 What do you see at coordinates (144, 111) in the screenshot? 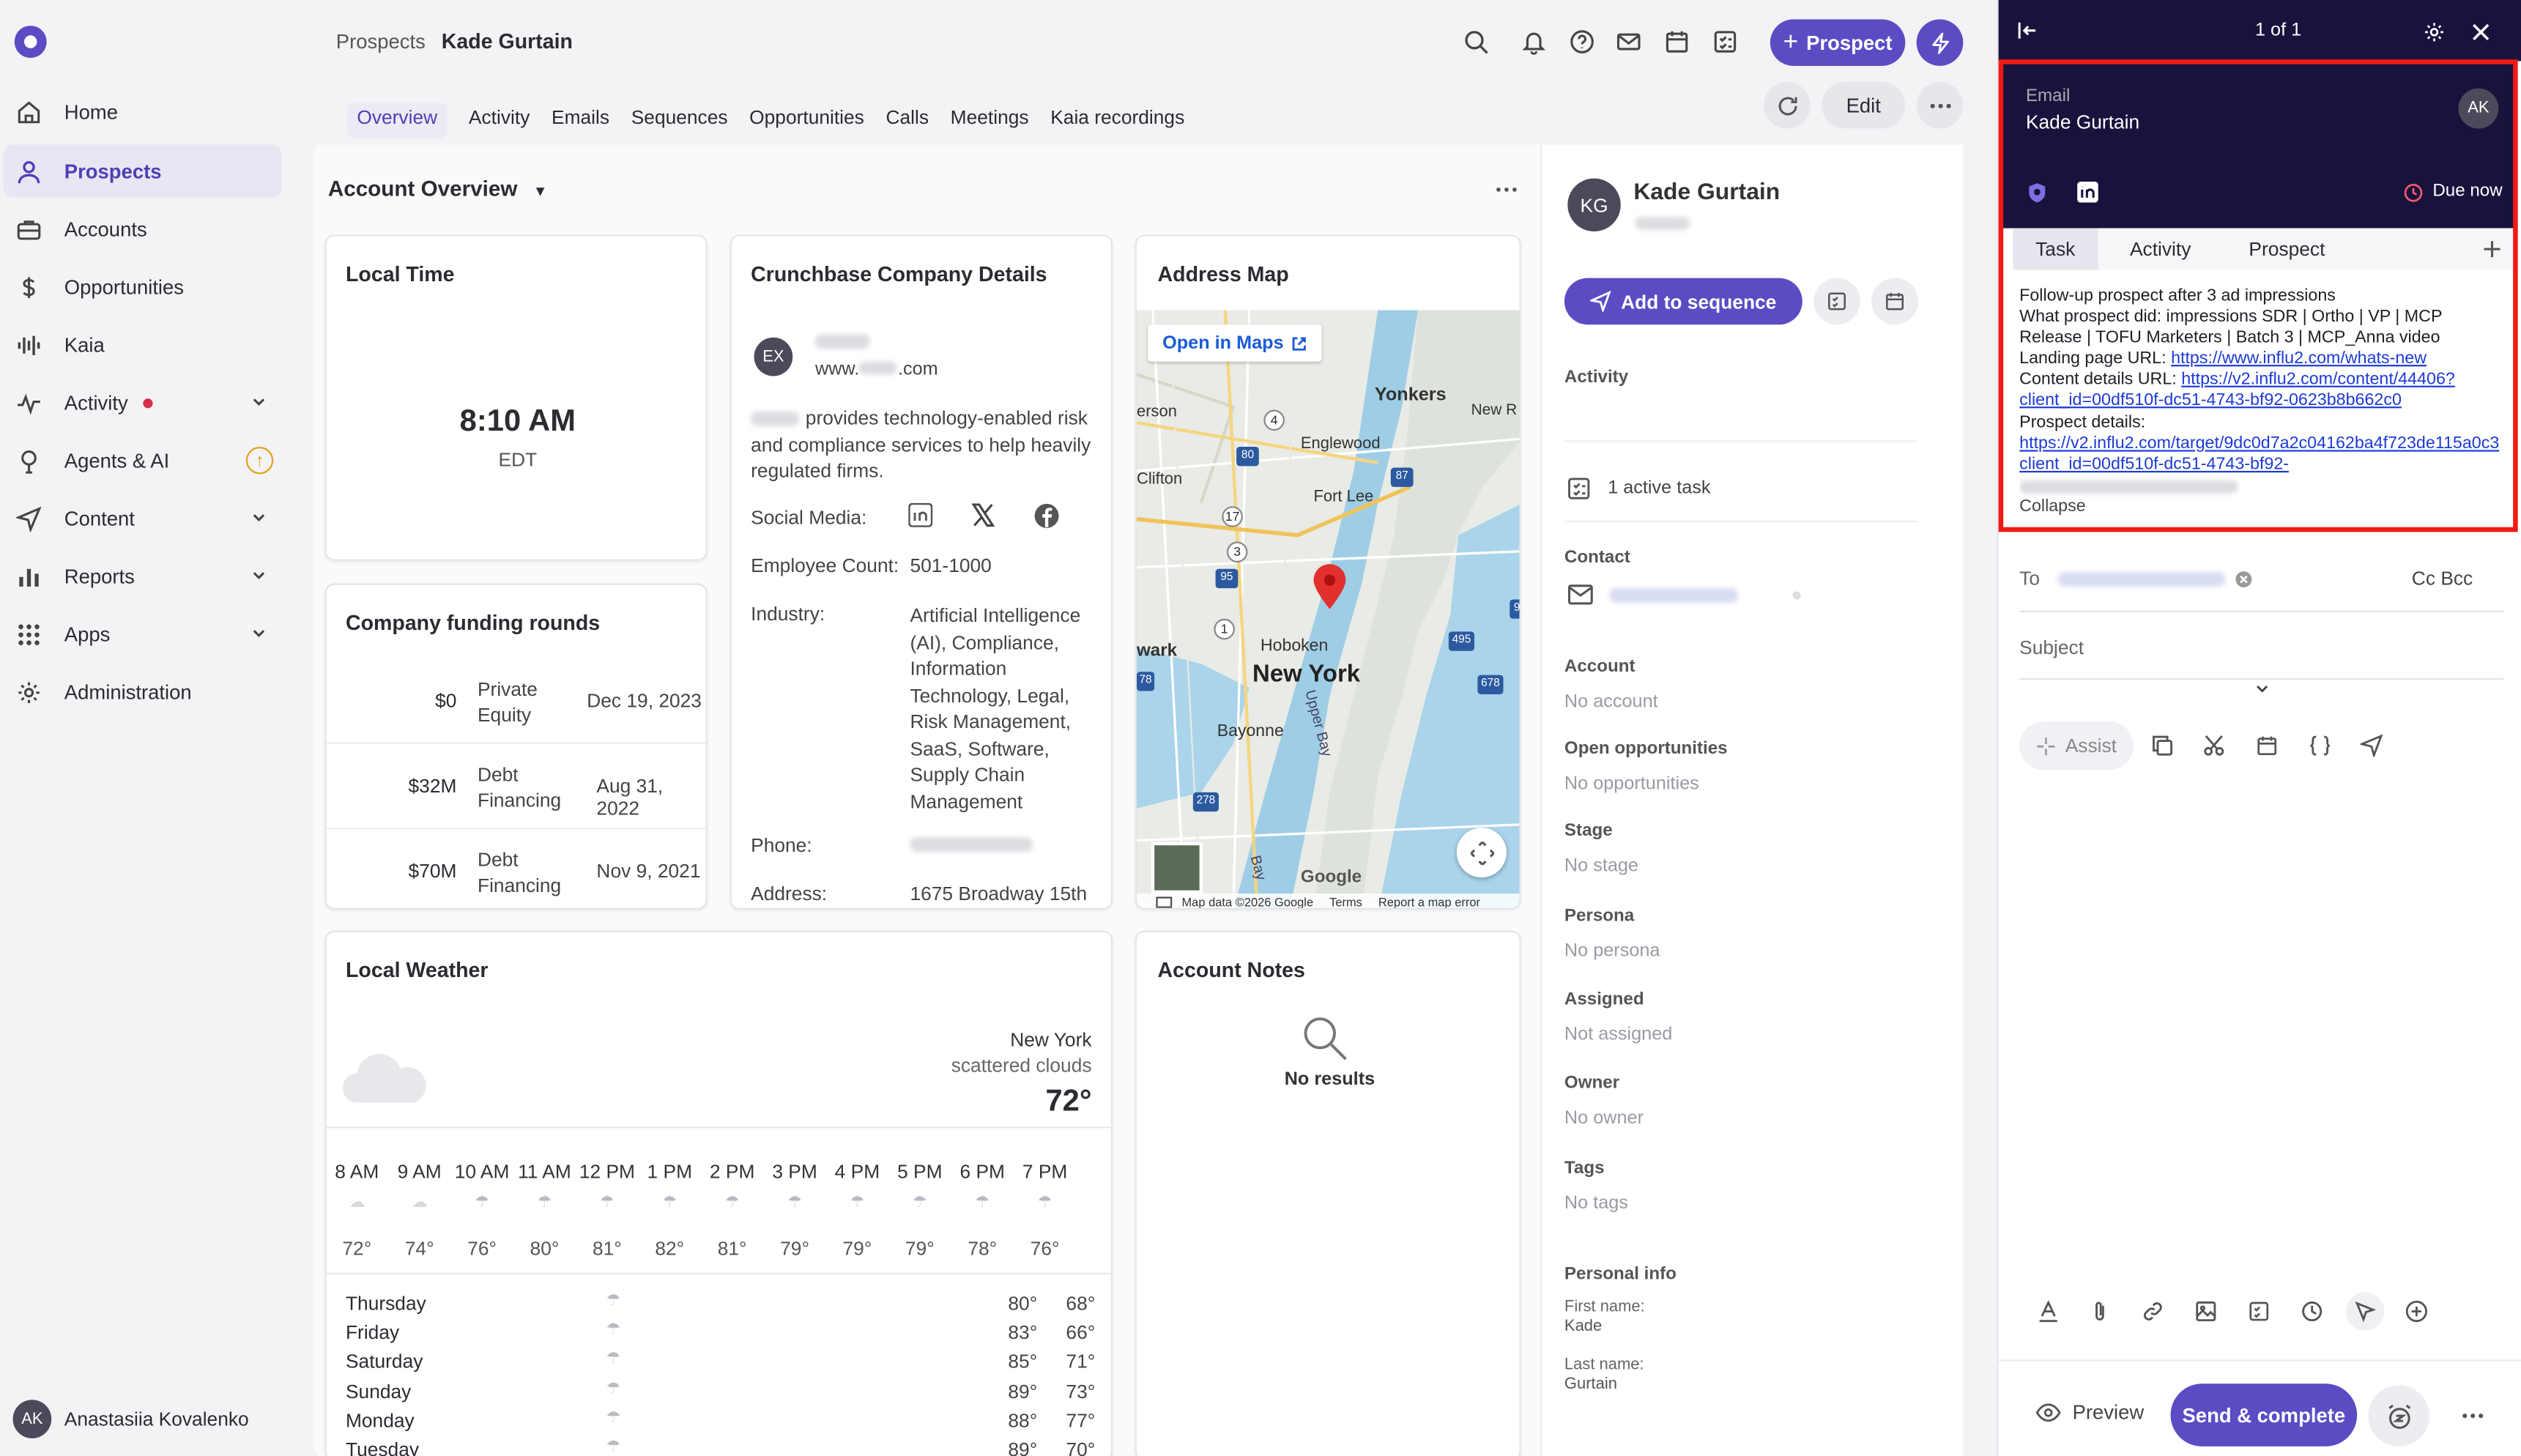
I see `sidebar-item-home: Home` at bounding box center [144, 111].